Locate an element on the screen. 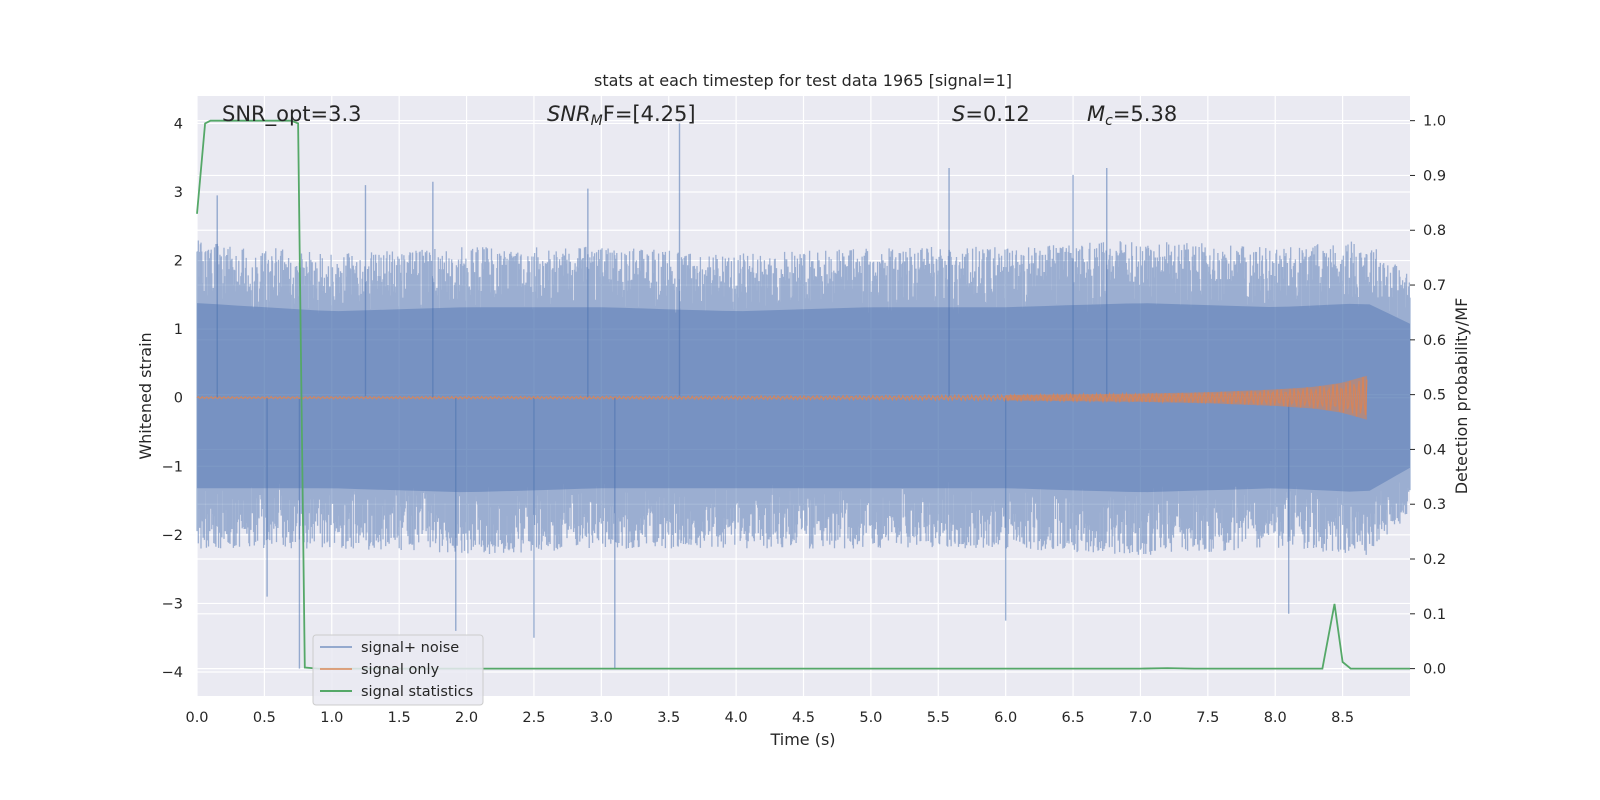 The height and width of the screenshot is (800, 1600). snr-mf-rest: F=[4.25] is located at coordinates (649, 114).